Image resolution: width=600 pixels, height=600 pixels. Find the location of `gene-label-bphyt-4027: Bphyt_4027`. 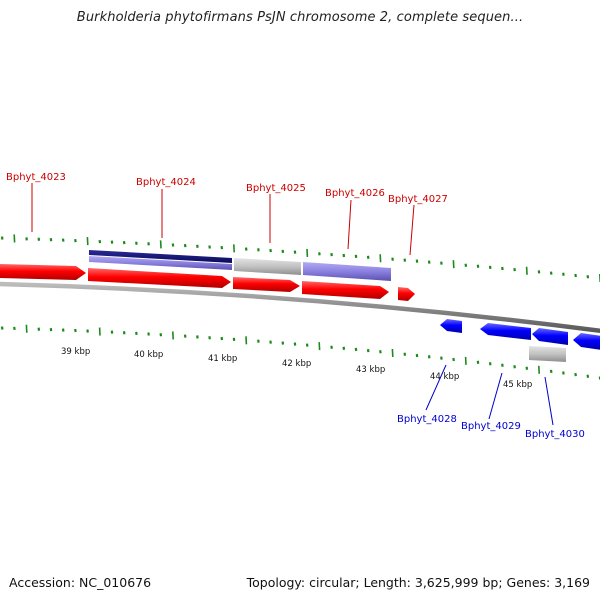

gene-label-bphyt-4027: Bphyt_4027 is located at coordinates (418, 199).